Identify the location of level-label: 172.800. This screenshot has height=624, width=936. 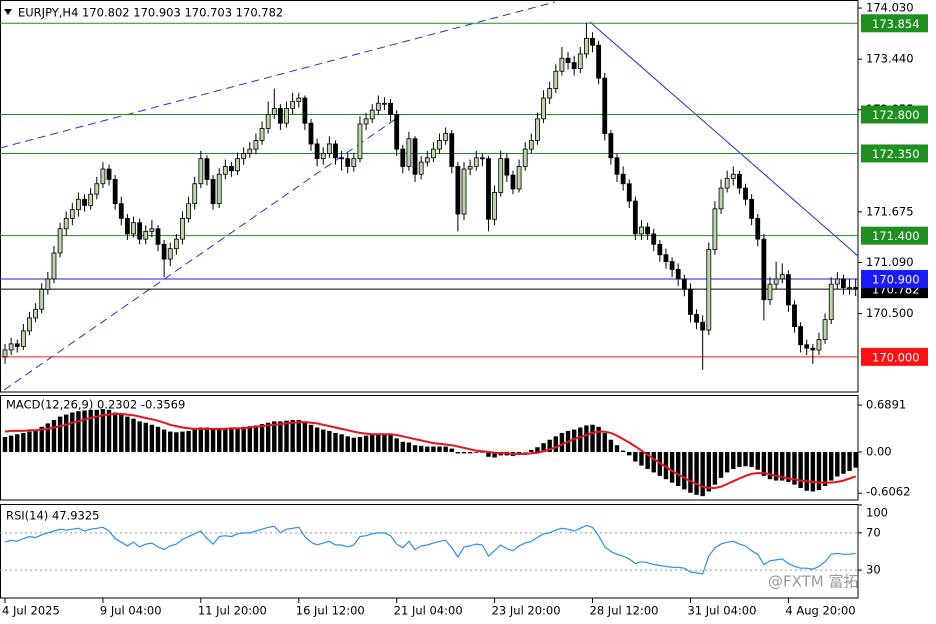
(896, 115).